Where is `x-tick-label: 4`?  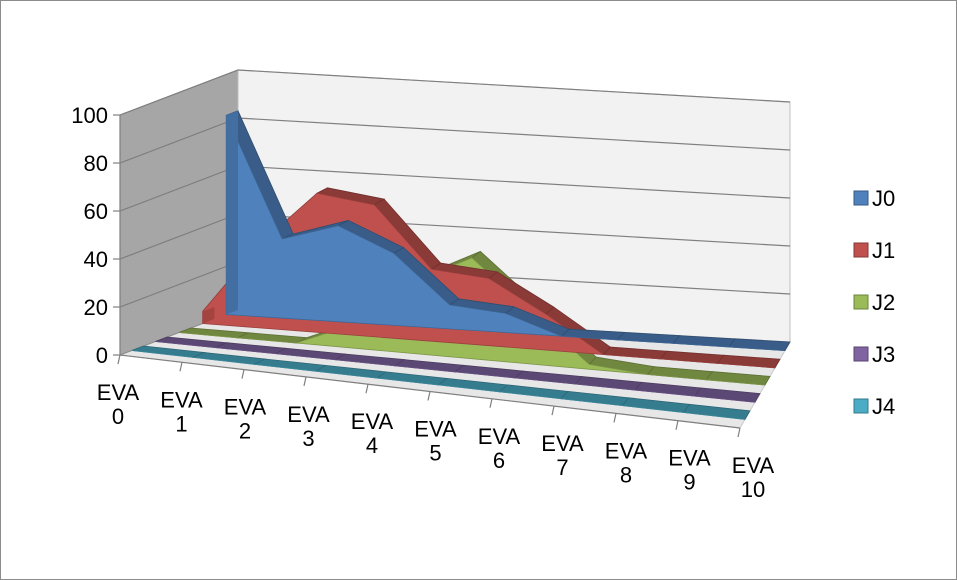 x-tick-label: 4 is located at coordinates (372, 445).